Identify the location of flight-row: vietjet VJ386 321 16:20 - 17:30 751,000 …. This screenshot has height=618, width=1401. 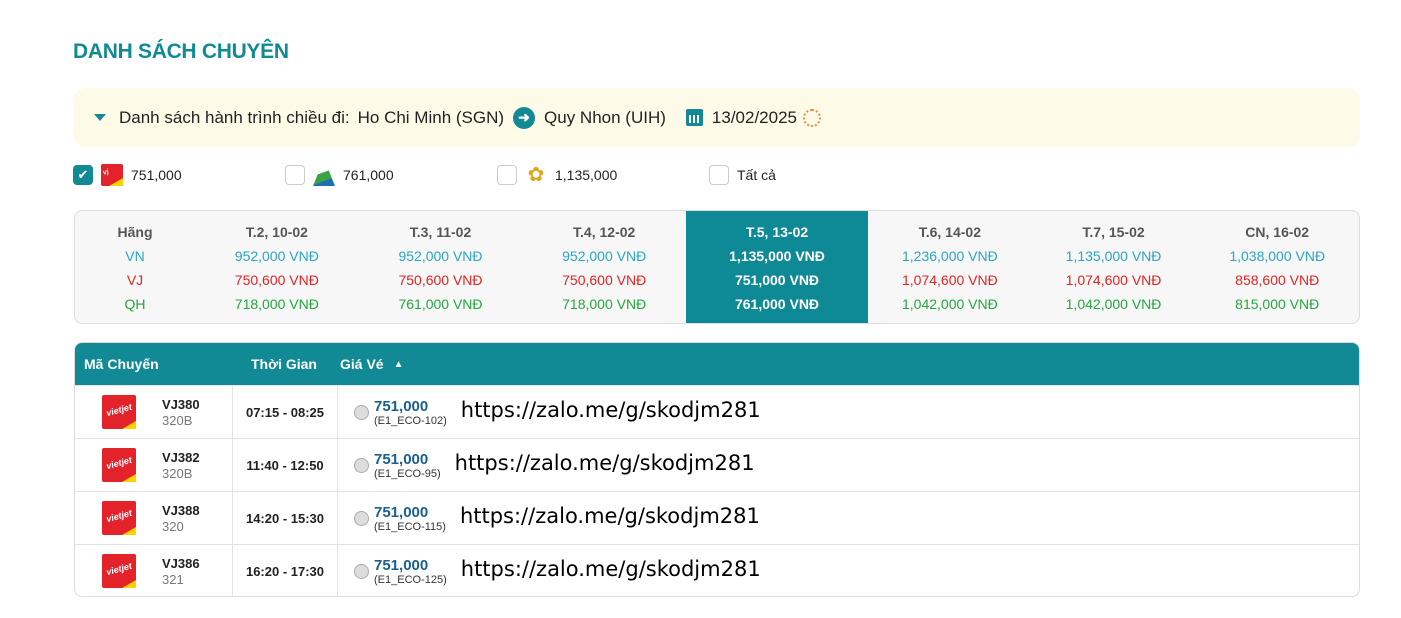
(717, 570).